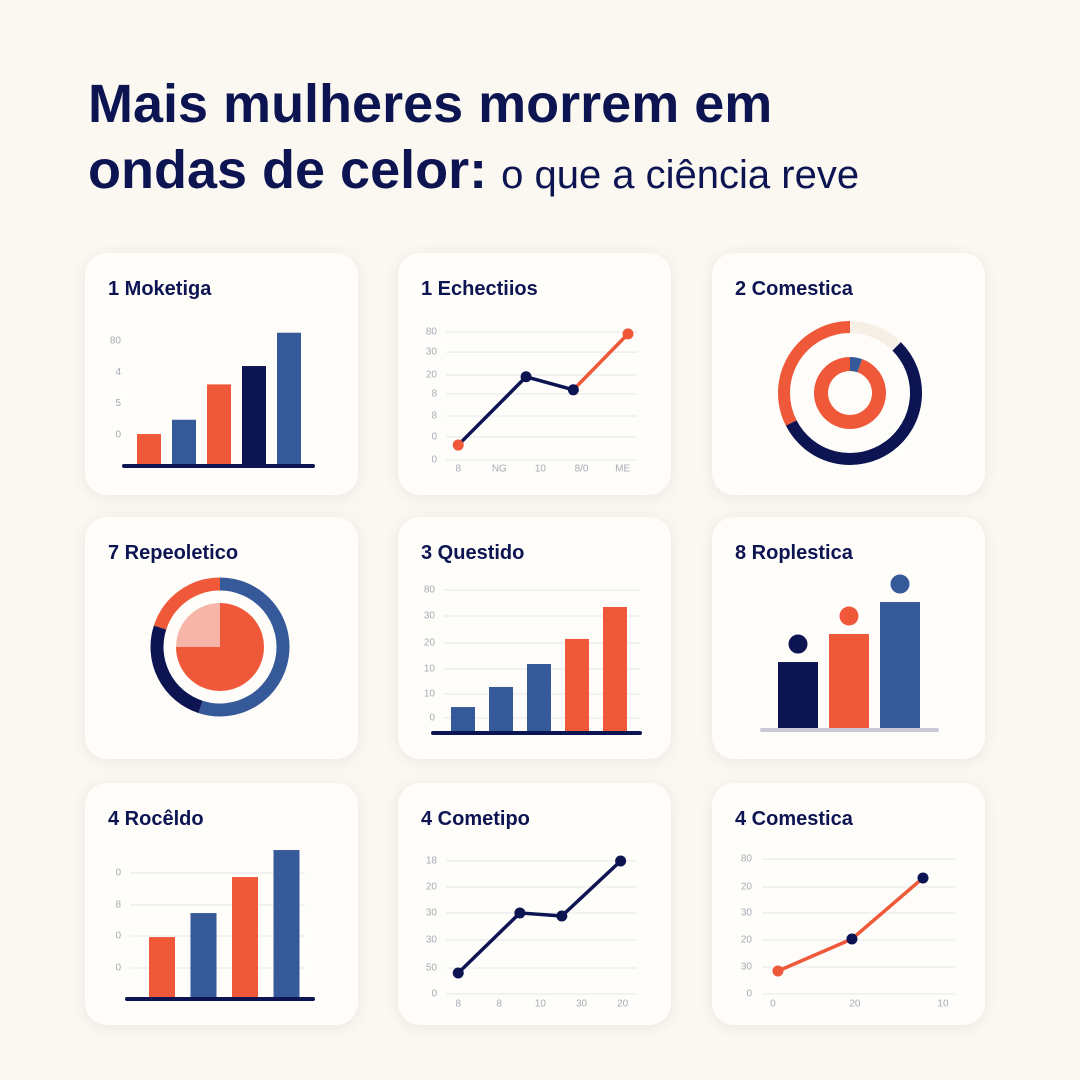 The width and height of the screenshot is (1080, 1080). Describe the element at coordinates (622, 469) in the screenshot. I see `x-tick-label: ME` at that location.